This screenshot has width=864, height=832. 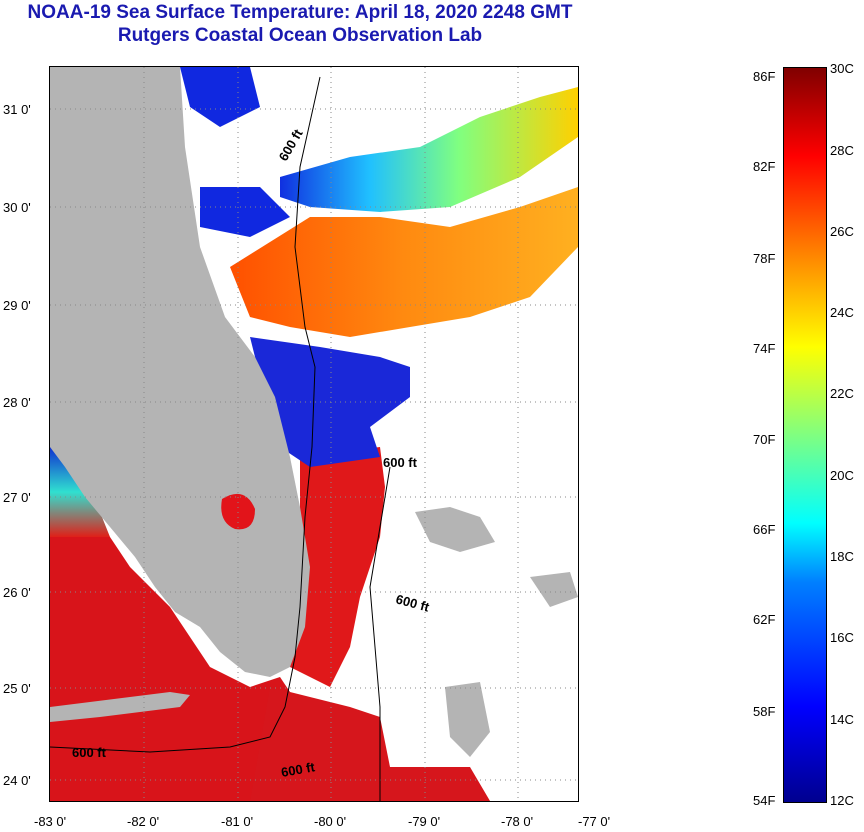 What do you see at coordinates (517, 821) in the screenshot?
I see `lon-label-78: -78 0'` at bounding box center [517, 821].